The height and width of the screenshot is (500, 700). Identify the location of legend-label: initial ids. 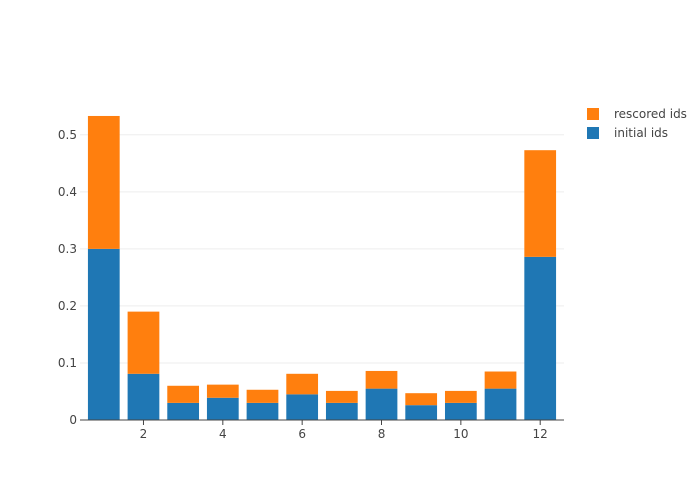
(641, 133).